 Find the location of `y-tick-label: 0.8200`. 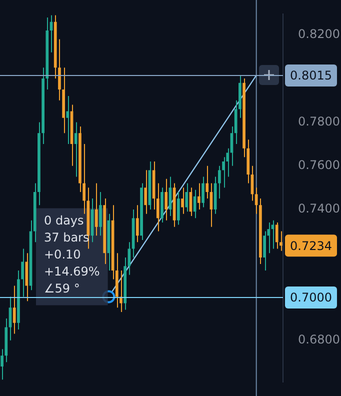

y-tick-label: 0.8200 is located at coordinates (319, 34).